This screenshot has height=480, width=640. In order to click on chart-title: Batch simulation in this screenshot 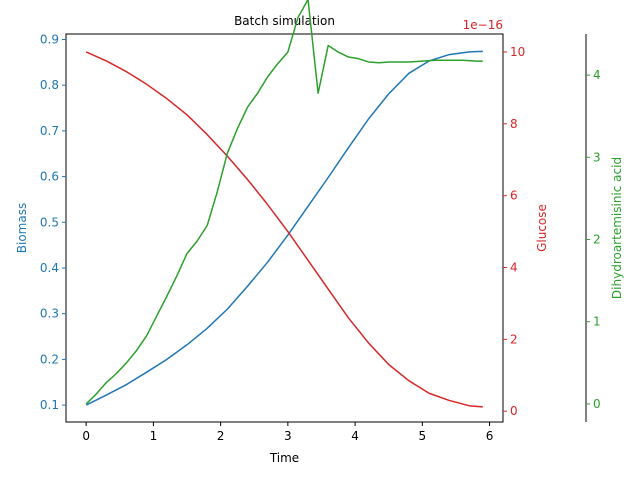, I will do `click(284, 21)`.